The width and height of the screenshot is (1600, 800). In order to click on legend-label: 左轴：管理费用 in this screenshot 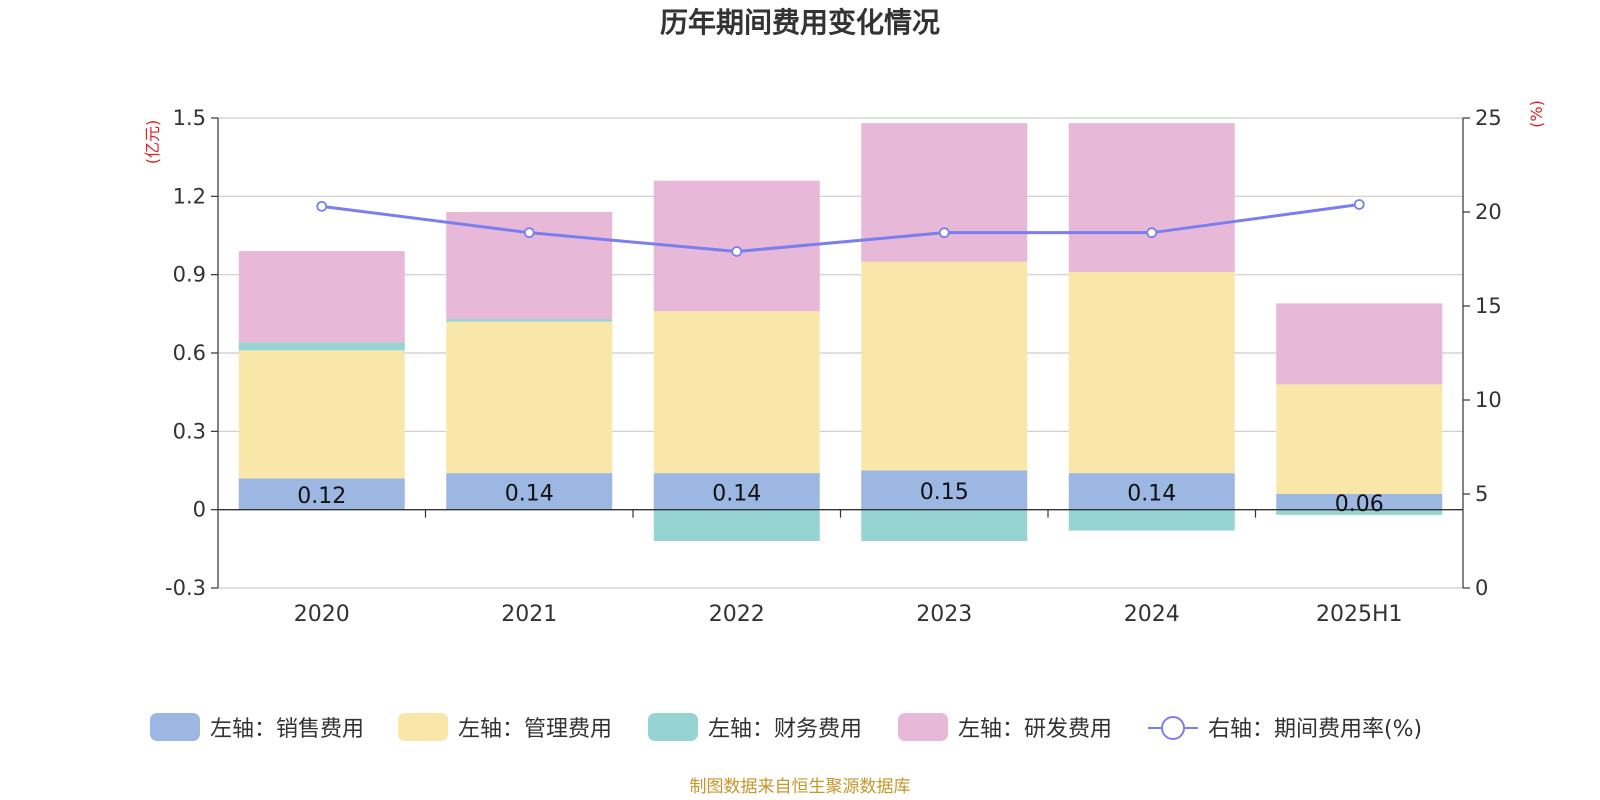, I will do `click(535, 729)`.